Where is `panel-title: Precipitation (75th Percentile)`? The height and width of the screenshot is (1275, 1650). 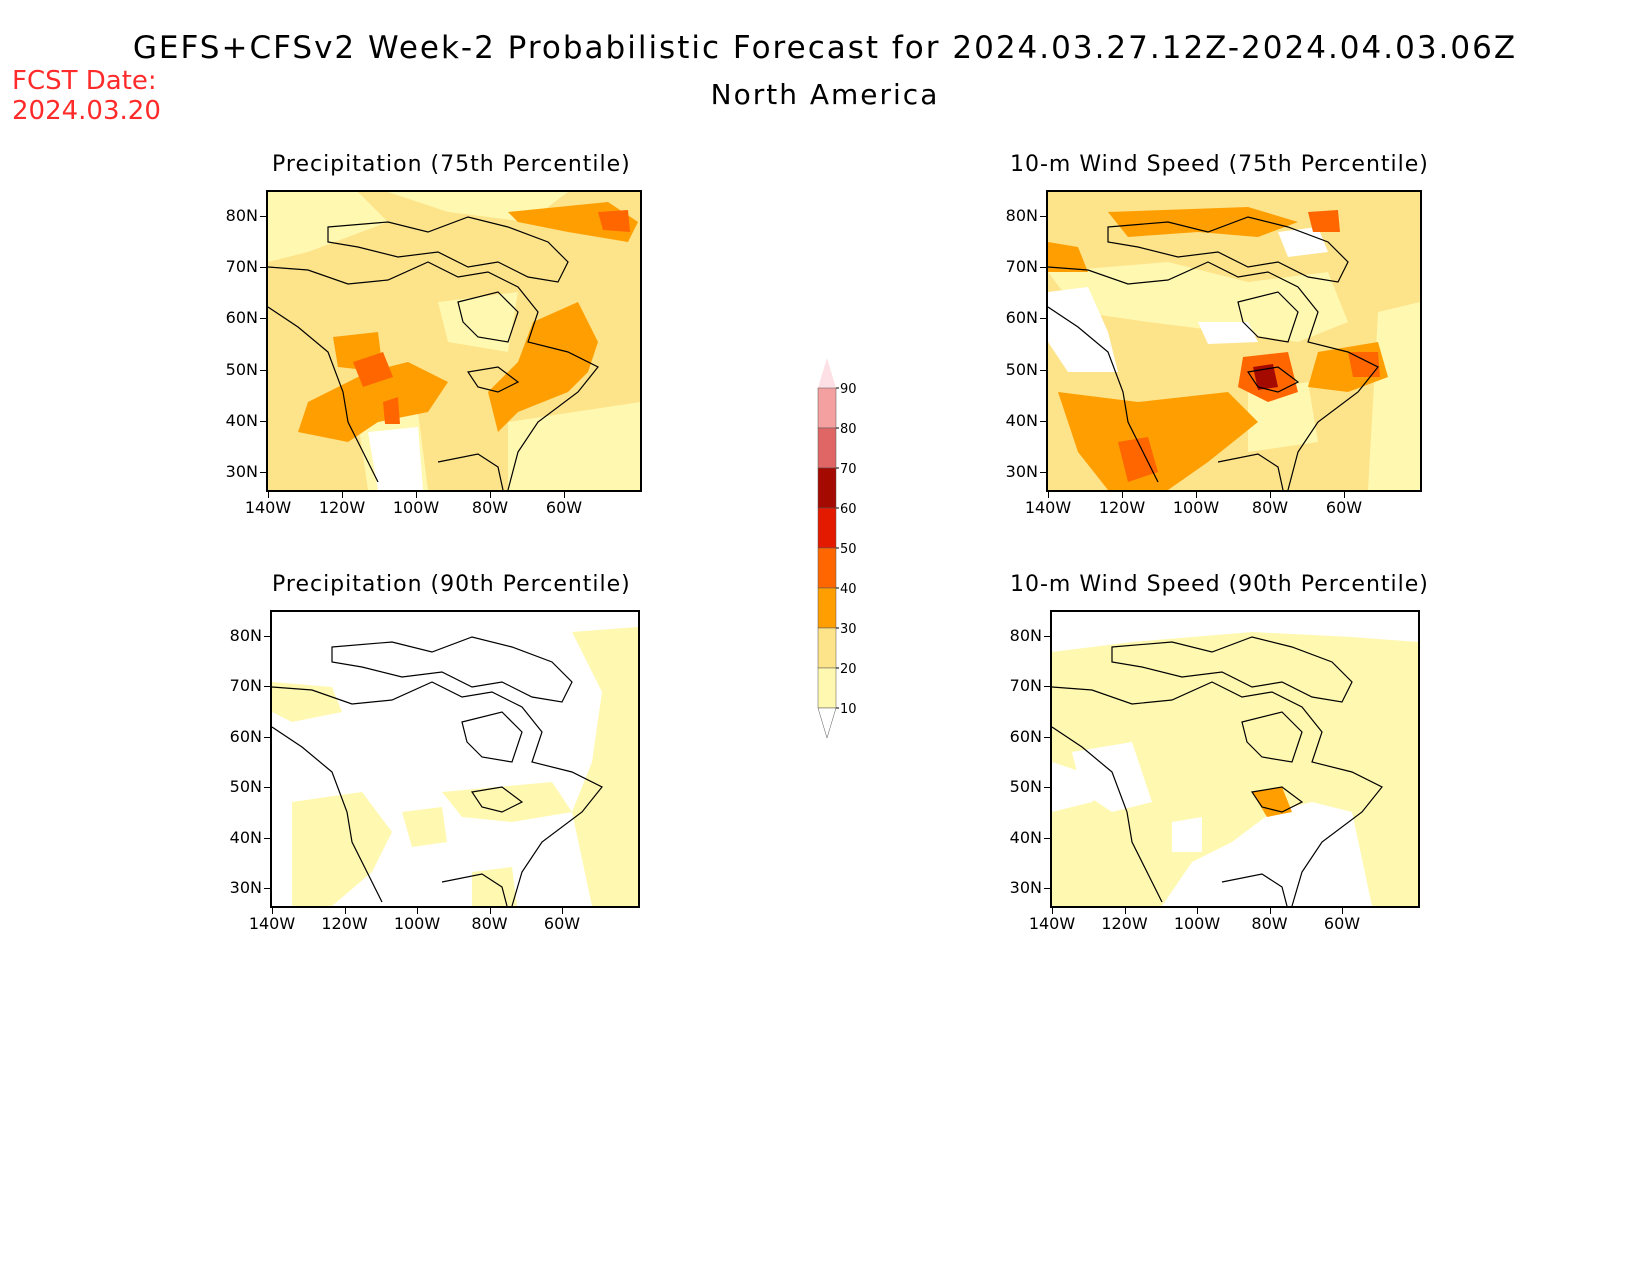
panel-title: Precipitation (75th Percentile) is located at coordinates (451, 164).